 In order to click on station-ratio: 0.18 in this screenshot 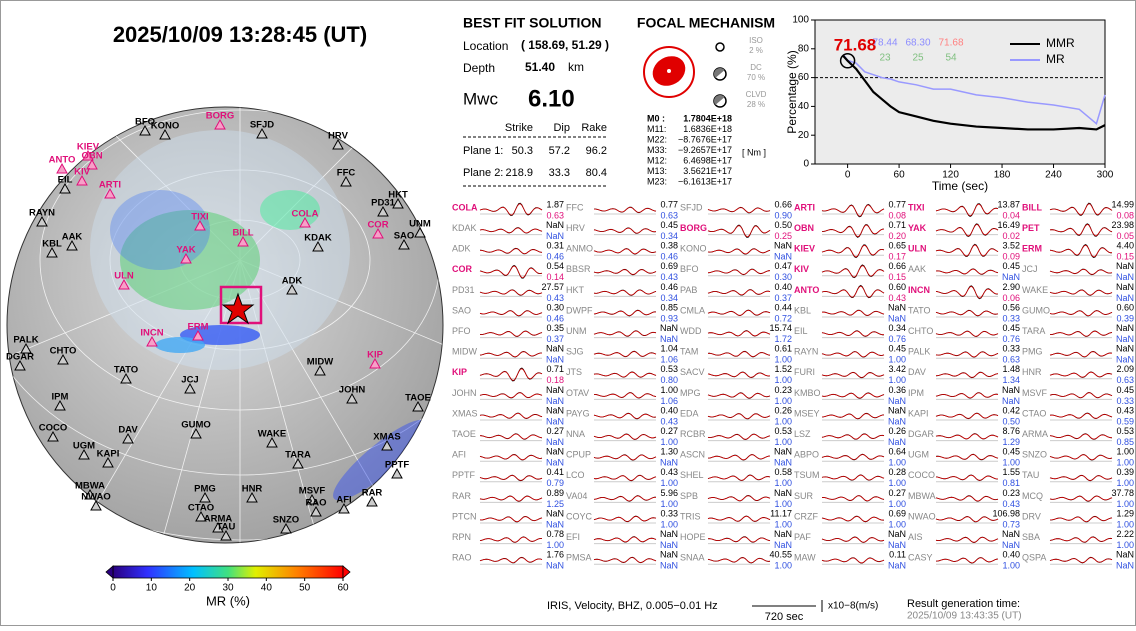, I will do `click(555, 380)`.